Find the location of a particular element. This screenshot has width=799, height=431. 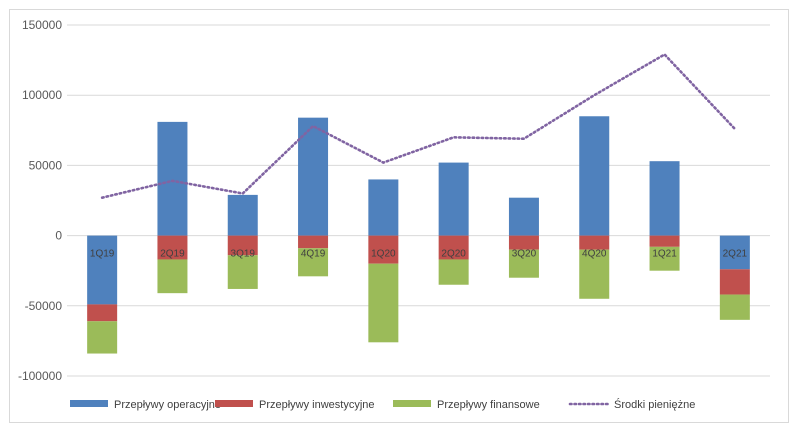

x-tick-label: 2Q21 is located at coordinates (735, 254).